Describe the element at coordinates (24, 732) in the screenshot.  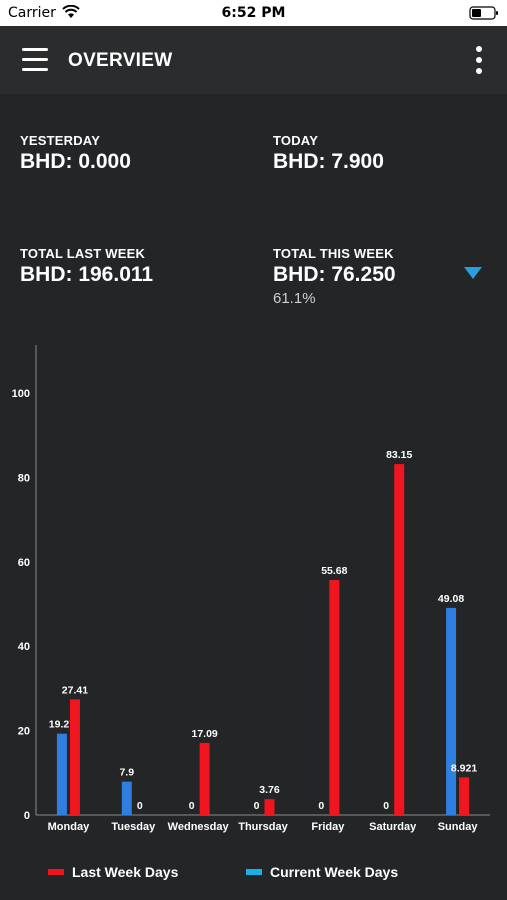
I see `y-tick-label: 20` at that location.